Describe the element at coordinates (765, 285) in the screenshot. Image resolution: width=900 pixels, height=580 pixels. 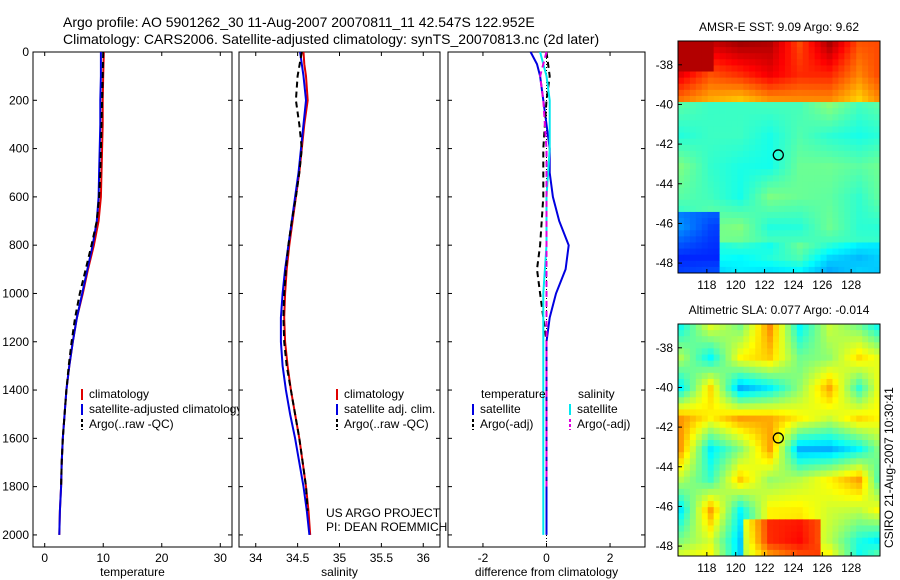
I see `x-tick-label: 122` at that location.